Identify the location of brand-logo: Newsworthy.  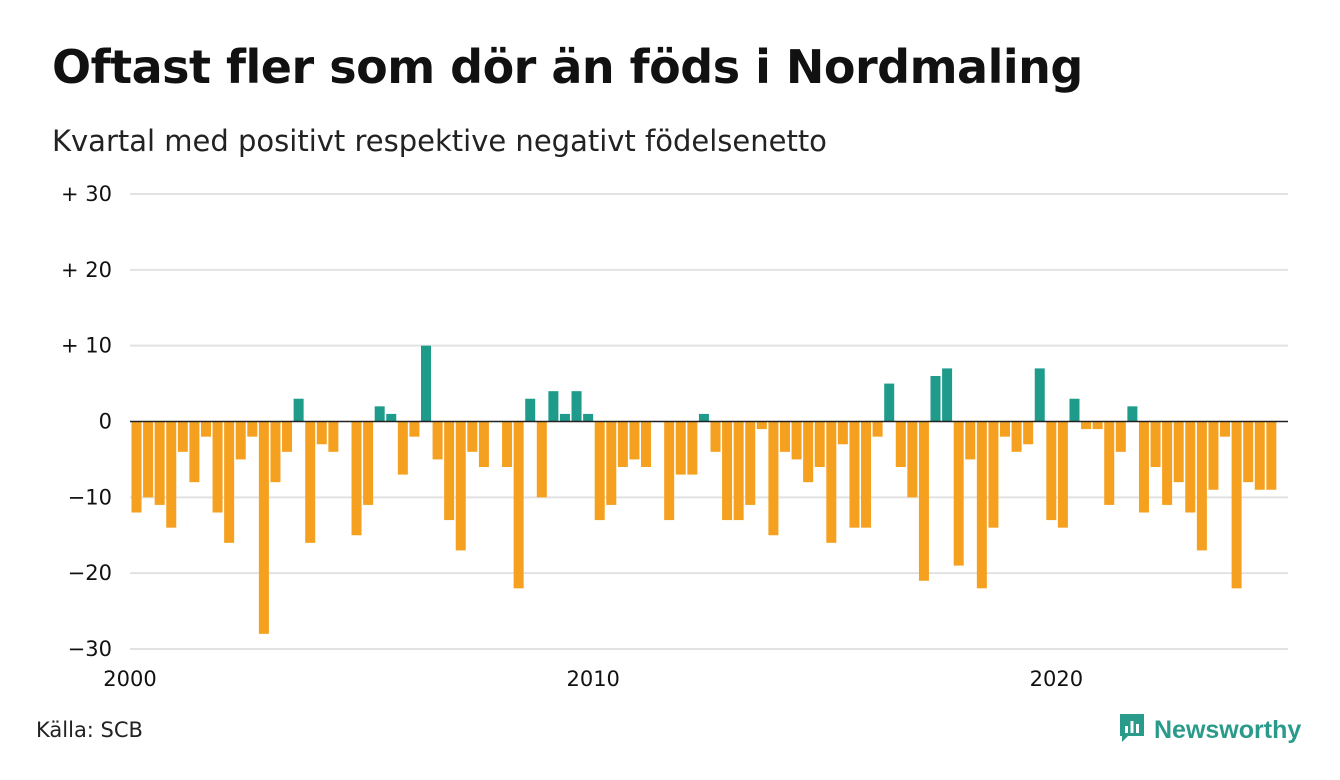
(1209, 730).